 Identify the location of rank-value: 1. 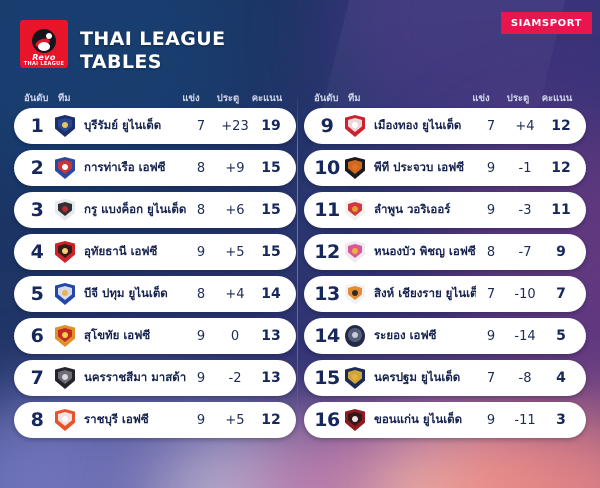
(37, 126).